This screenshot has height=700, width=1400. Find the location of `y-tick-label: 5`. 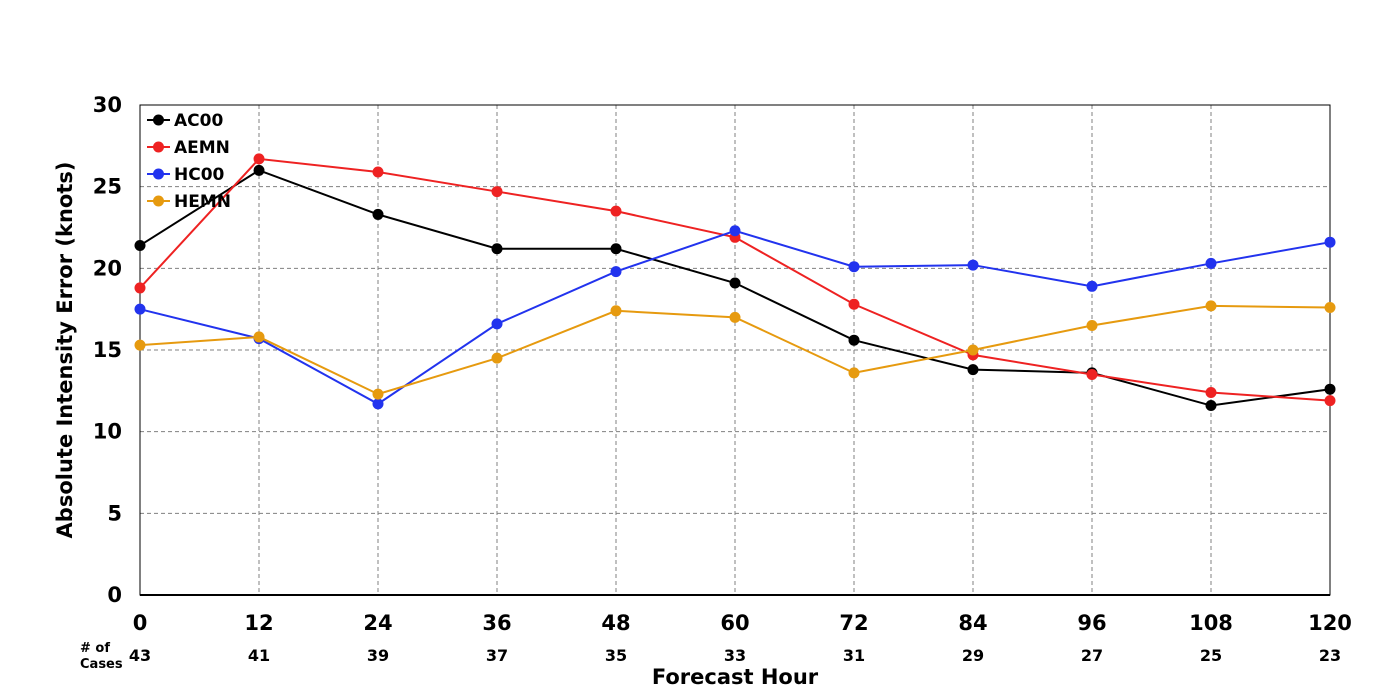

y-tick-label: 5 is located at coordinates (114, 513).